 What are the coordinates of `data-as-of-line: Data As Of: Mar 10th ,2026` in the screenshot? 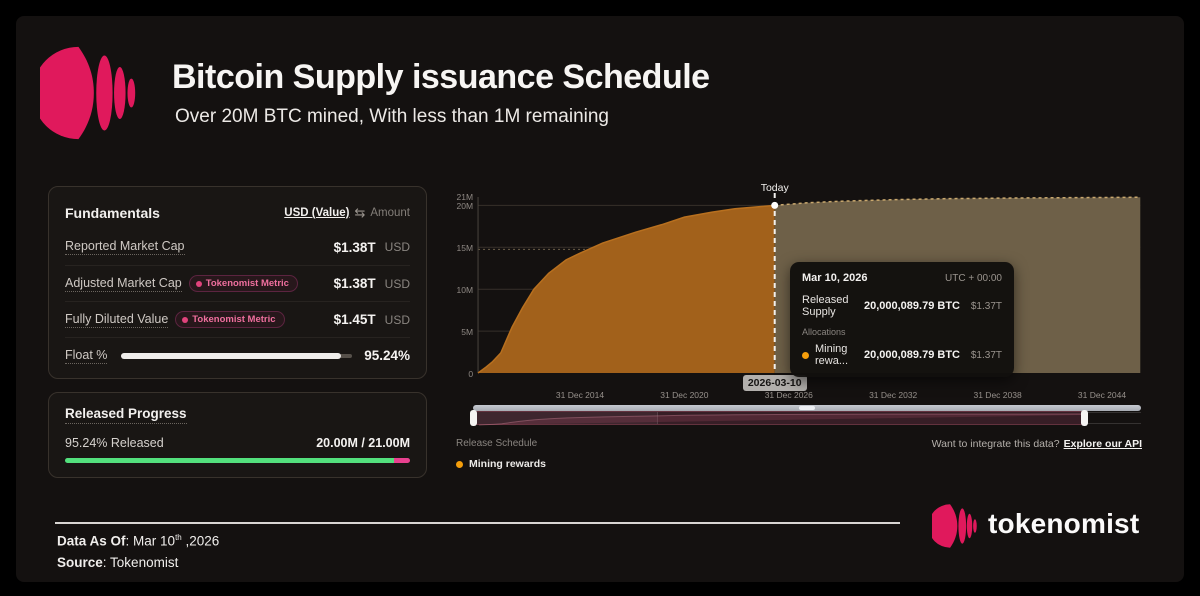 It's located at (138, 541).